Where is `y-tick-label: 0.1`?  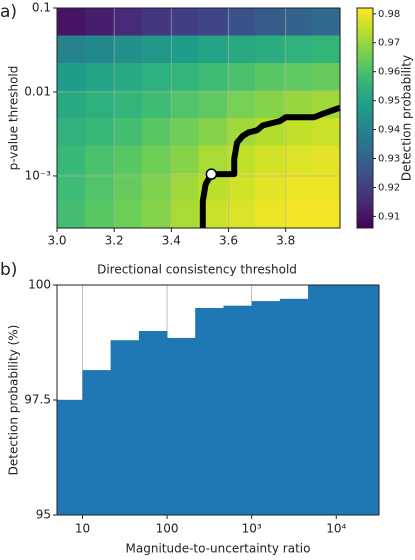 y-tick-label: 0.1 is located at coordinates (41, 8).